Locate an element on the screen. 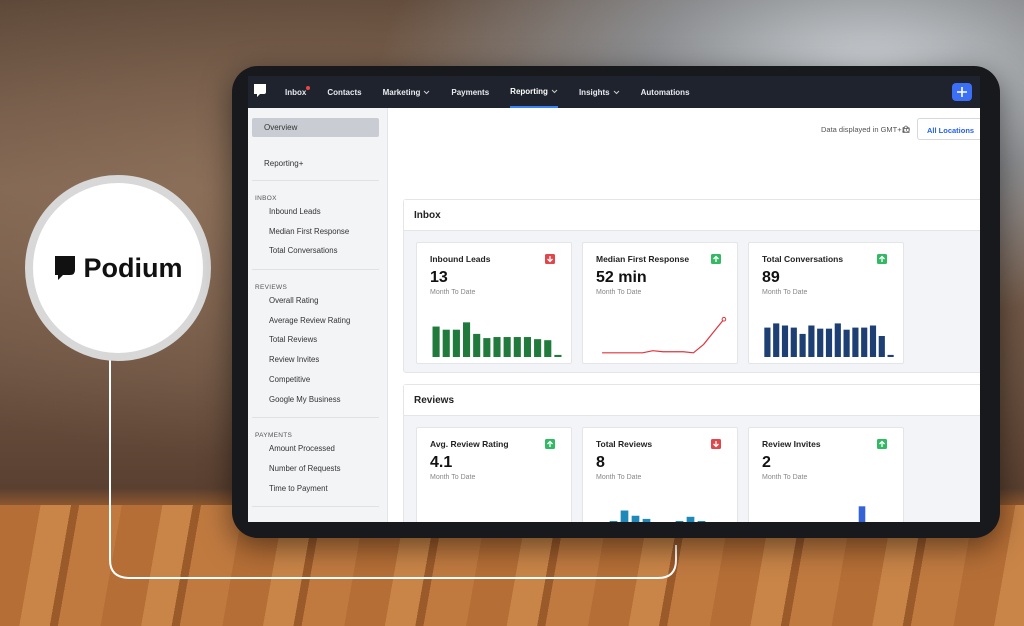 The width and height of the screenshot is (1024, 626). sidebar-item: Inbound Leads is located at coordinates (295, 211).